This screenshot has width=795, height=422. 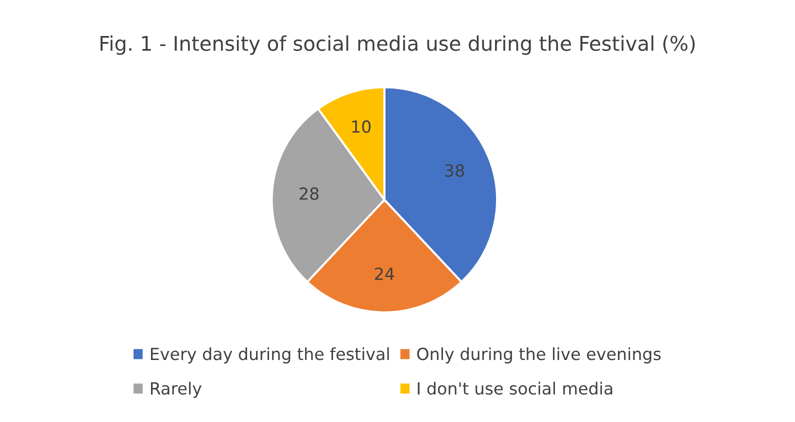 What do you see at coordinates (270, 355) in the screenshot?
I see `legend-label: Every day during the festival` at bounding box center [270, 355].